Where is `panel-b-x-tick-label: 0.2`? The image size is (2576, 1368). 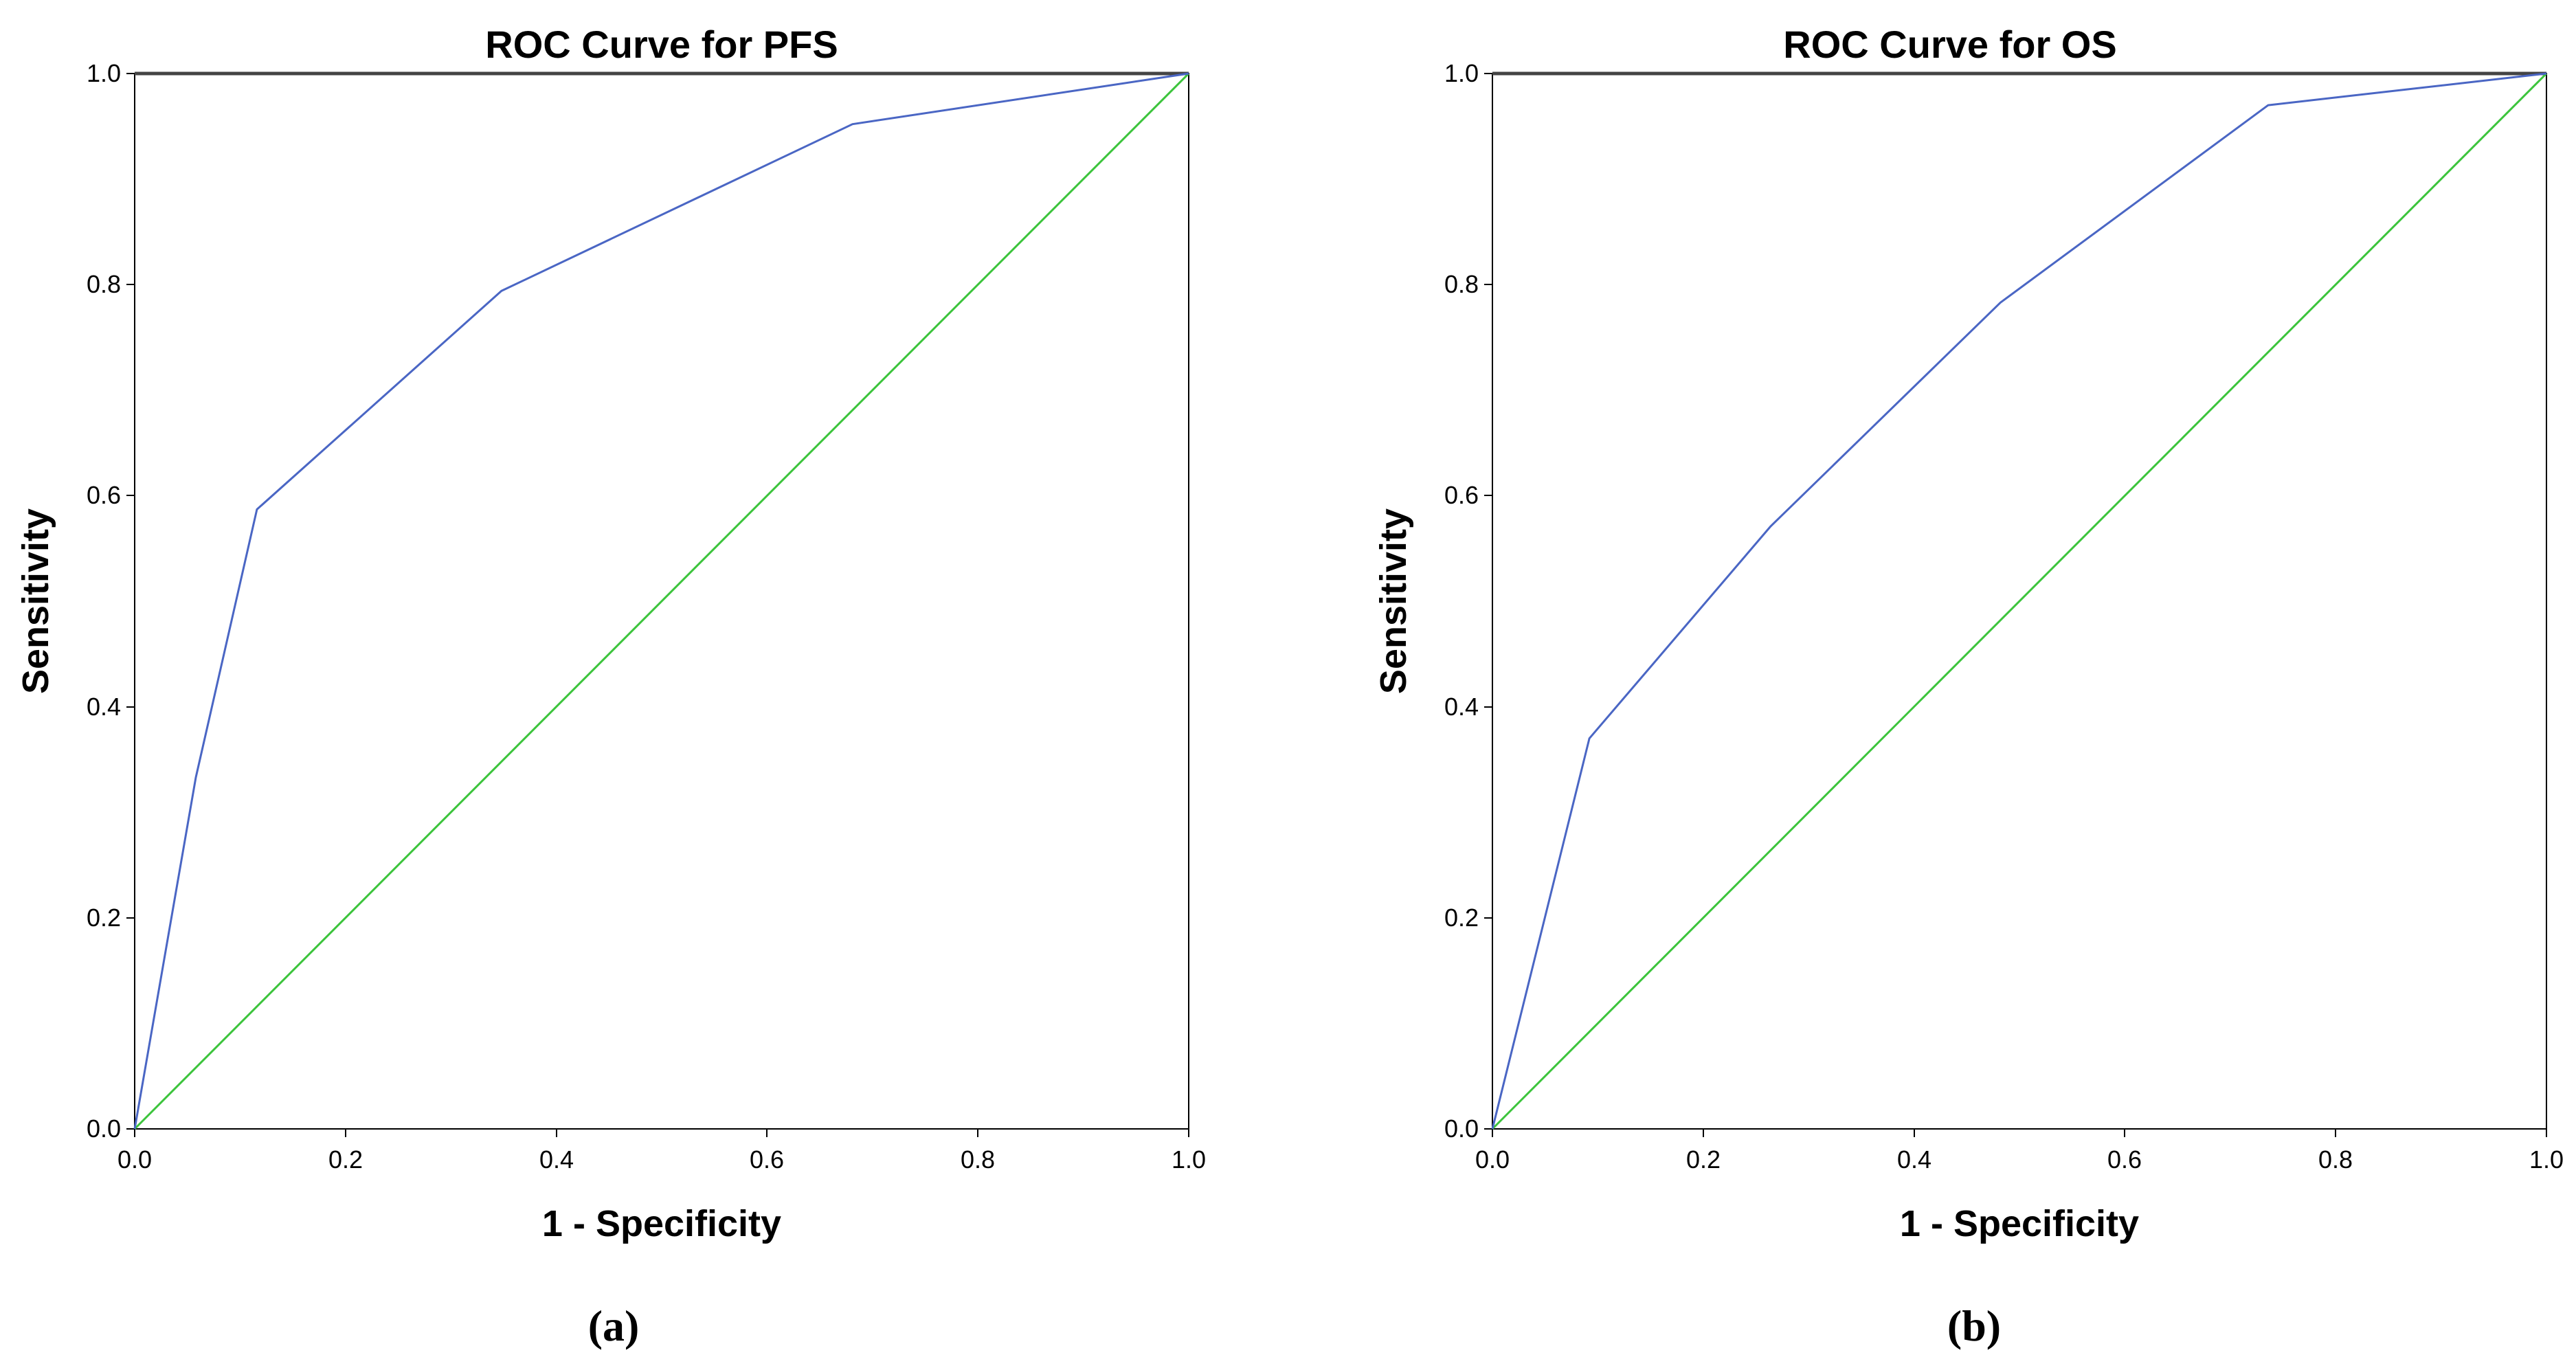 panel-b-x-tick-label: 0.2 is located at coordinates (1703, 1159).